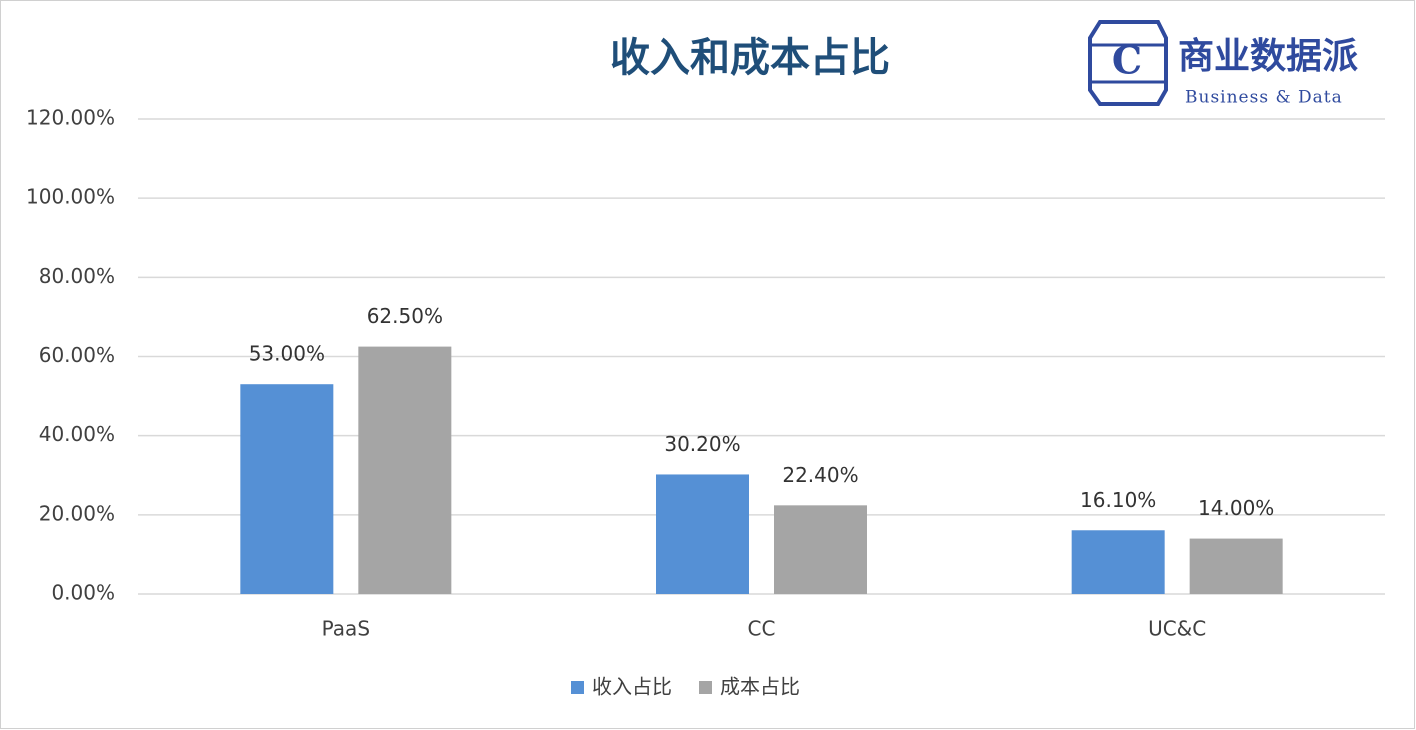 This screenshot has width=1416, height=730. I want to click on value-label: 30.20%, so click(702, 444).